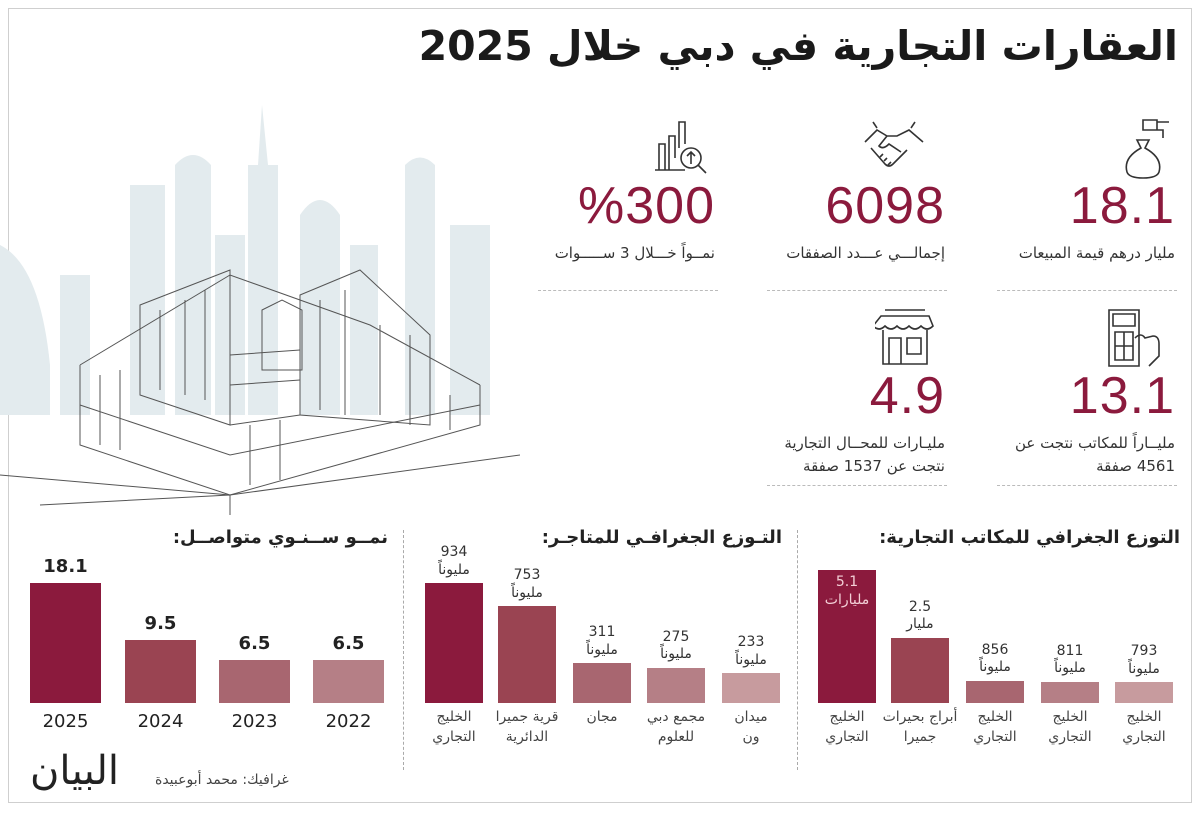  I want to click on stat-label: مليار درهم قيمة المبيعات, so click(1096, 253).